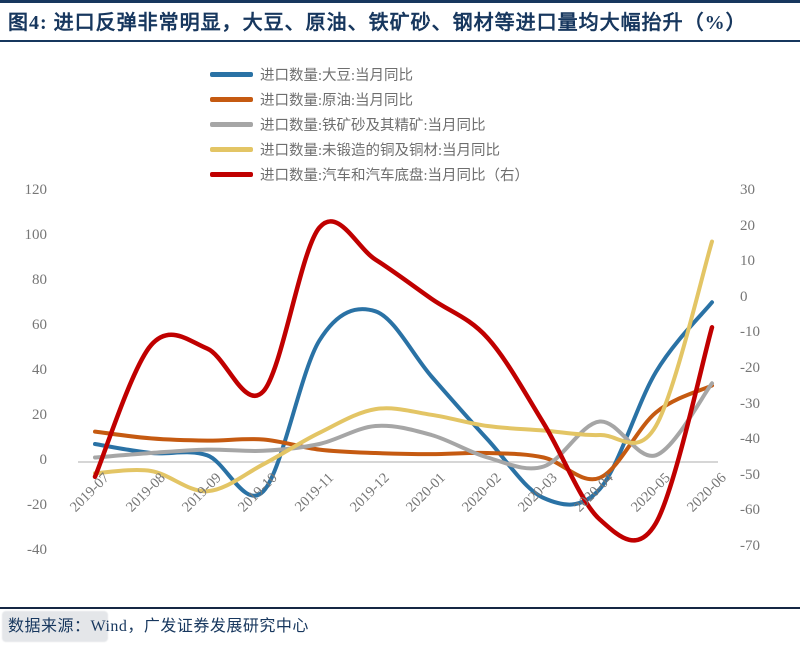 This screenshot has width=800, height=645. I want to click on legend-swatch-iron-ore, so click(231, 124).